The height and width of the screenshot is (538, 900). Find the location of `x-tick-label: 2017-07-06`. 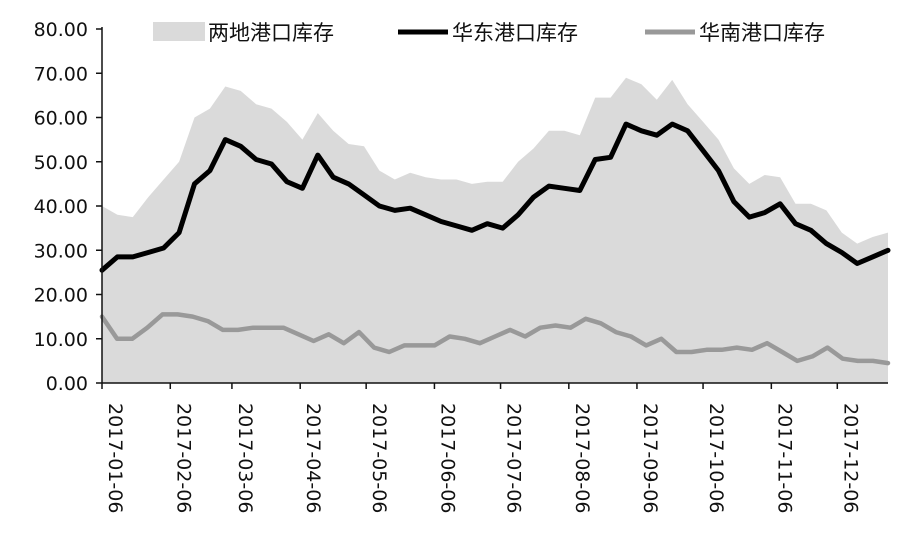

x-tick-label: 2017-07-06 is located at coordinates (514, 458).